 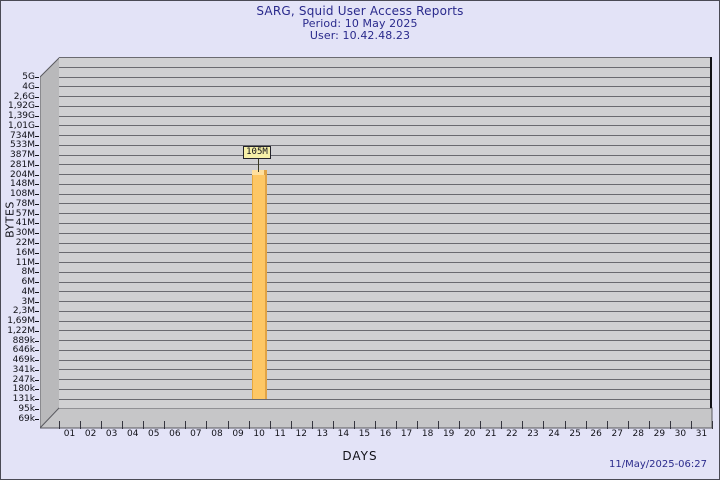 I want to click on y-axis-tick-label: 1,22M, so click(x=21, y=330).